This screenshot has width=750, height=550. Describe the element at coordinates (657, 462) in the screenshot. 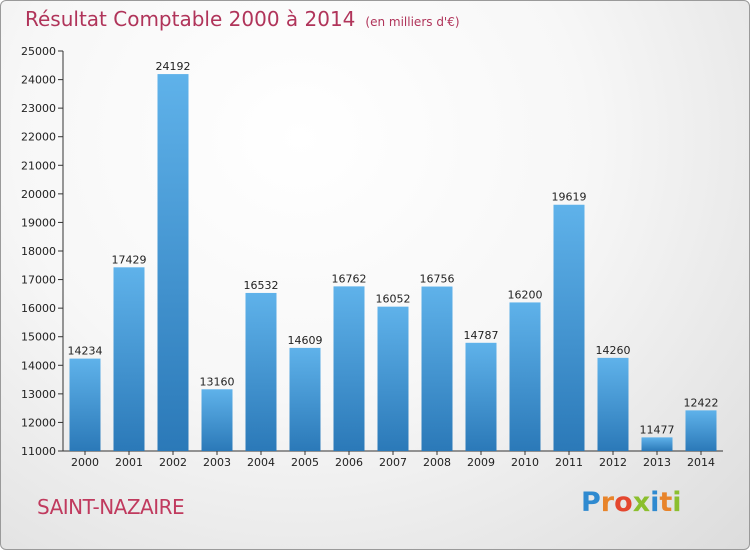

I see `x-tick-label-2013: 2013` at that location.